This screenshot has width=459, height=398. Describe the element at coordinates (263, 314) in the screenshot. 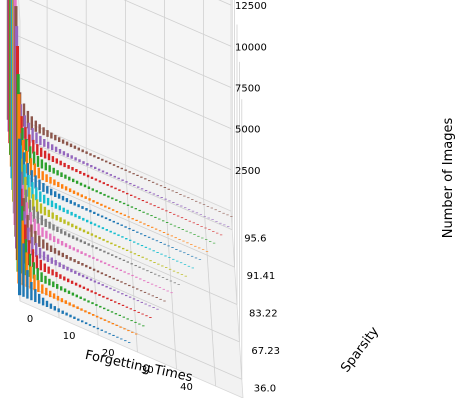

I see `y-tick-label: 83.22` at that location.